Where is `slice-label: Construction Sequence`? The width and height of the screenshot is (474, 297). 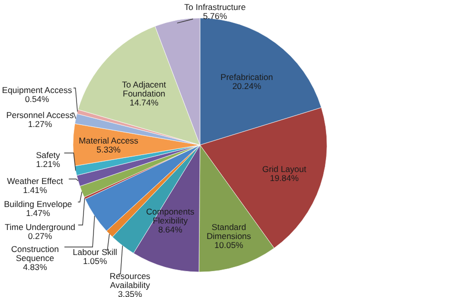 slice-label: Construction Sequence is located at coordinates (35, 253).